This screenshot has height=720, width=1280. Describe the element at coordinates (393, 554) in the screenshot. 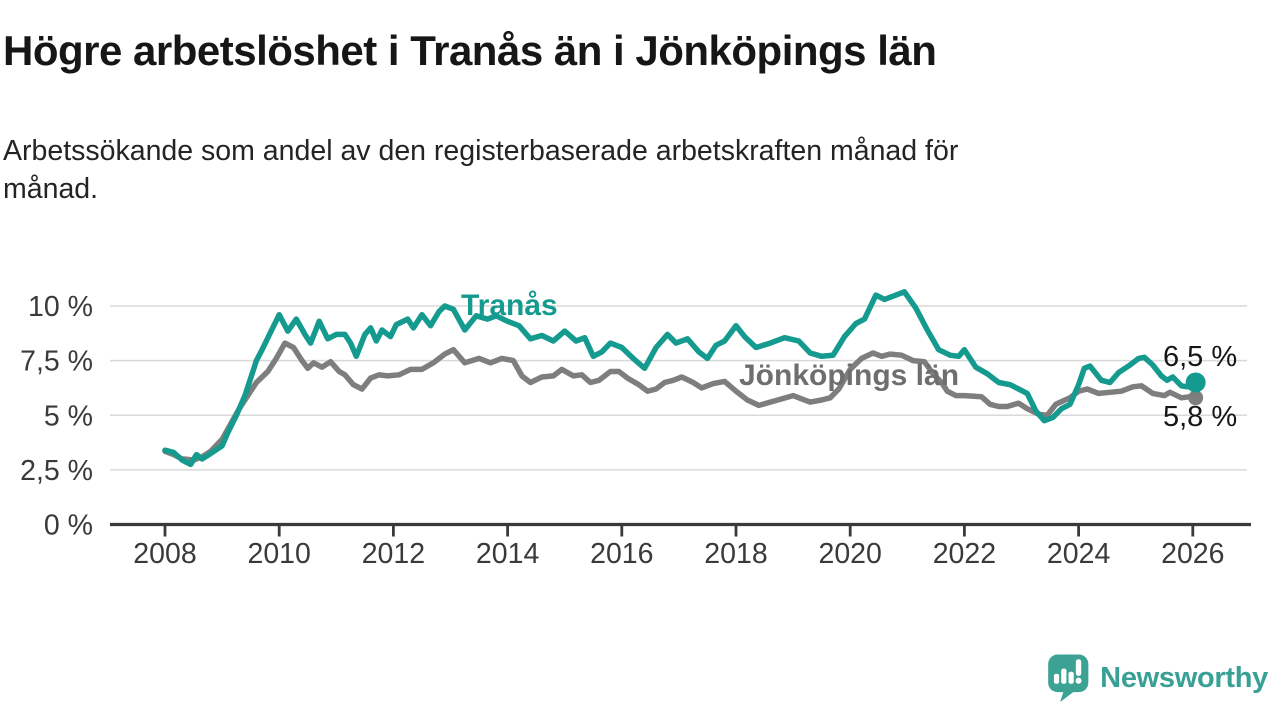

I see `x-tick-label: 2012` at that location.